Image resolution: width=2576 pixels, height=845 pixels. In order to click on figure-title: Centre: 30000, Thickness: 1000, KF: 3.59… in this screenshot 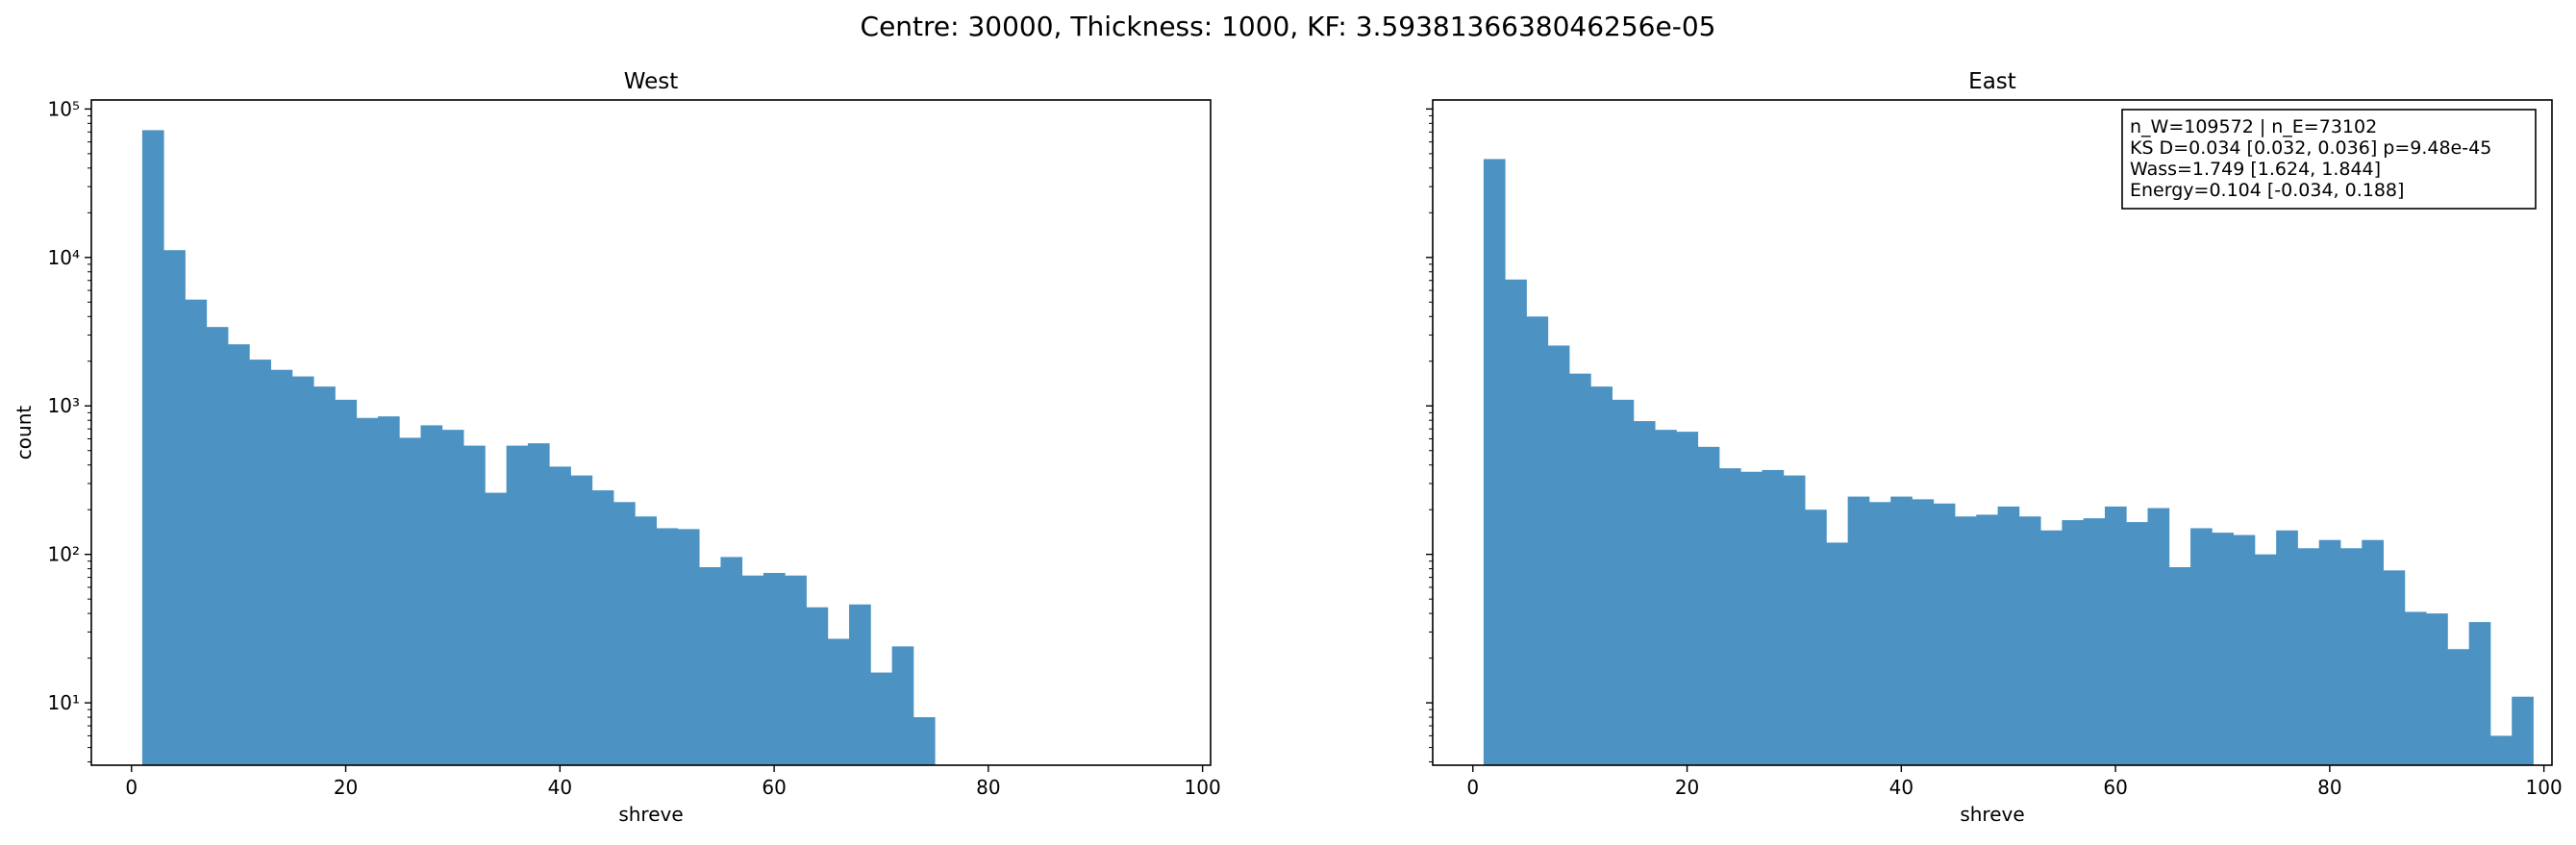, I will do `click(1288, 27)`.